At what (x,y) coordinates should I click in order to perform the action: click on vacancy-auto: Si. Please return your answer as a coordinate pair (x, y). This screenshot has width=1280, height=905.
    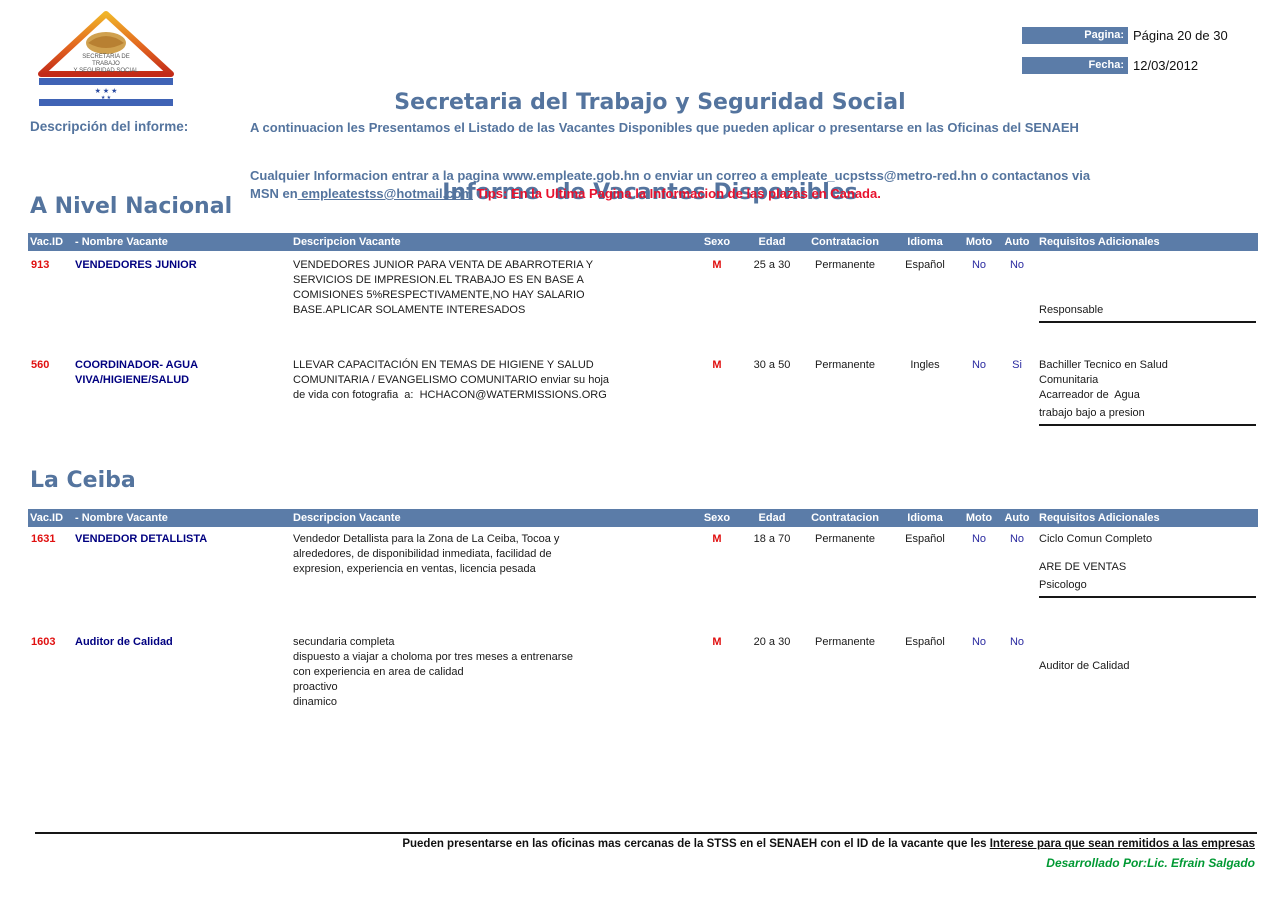
    Looking at the image, I should click on (1017, 365).